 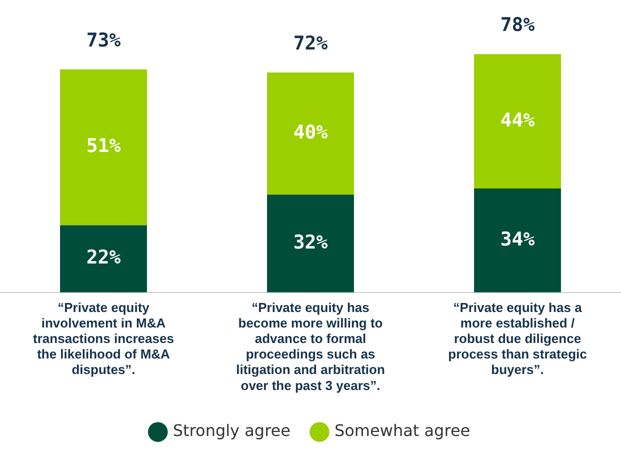 I want to click on data-label: 40%, so click(x=310, y=132).